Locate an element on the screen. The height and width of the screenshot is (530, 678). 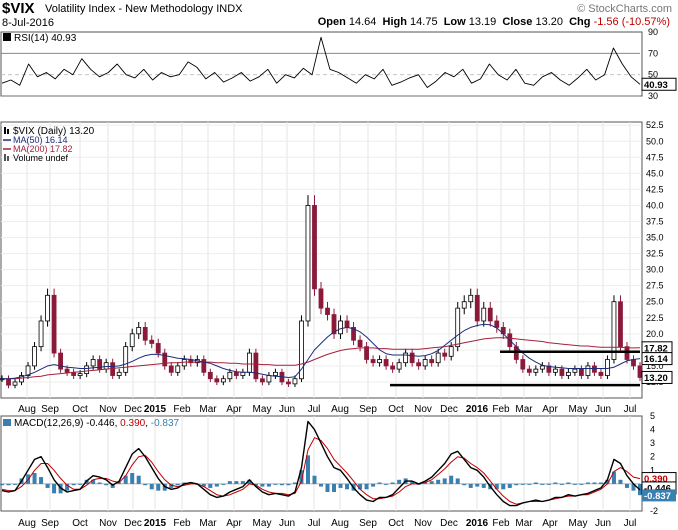
exchange-label: INDX is located at coordinates (229, 9).